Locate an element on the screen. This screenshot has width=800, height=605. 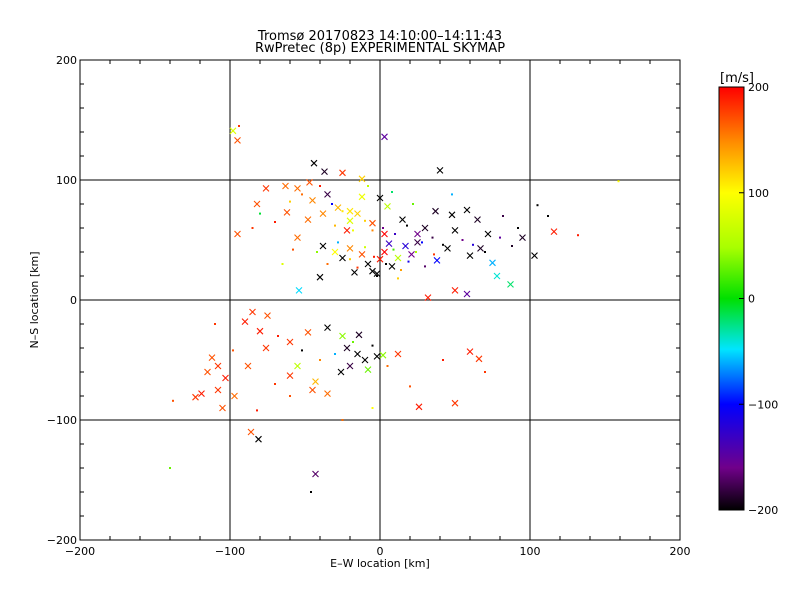
colorbar-tick-label: −200 is located at coordinates (763, 510).